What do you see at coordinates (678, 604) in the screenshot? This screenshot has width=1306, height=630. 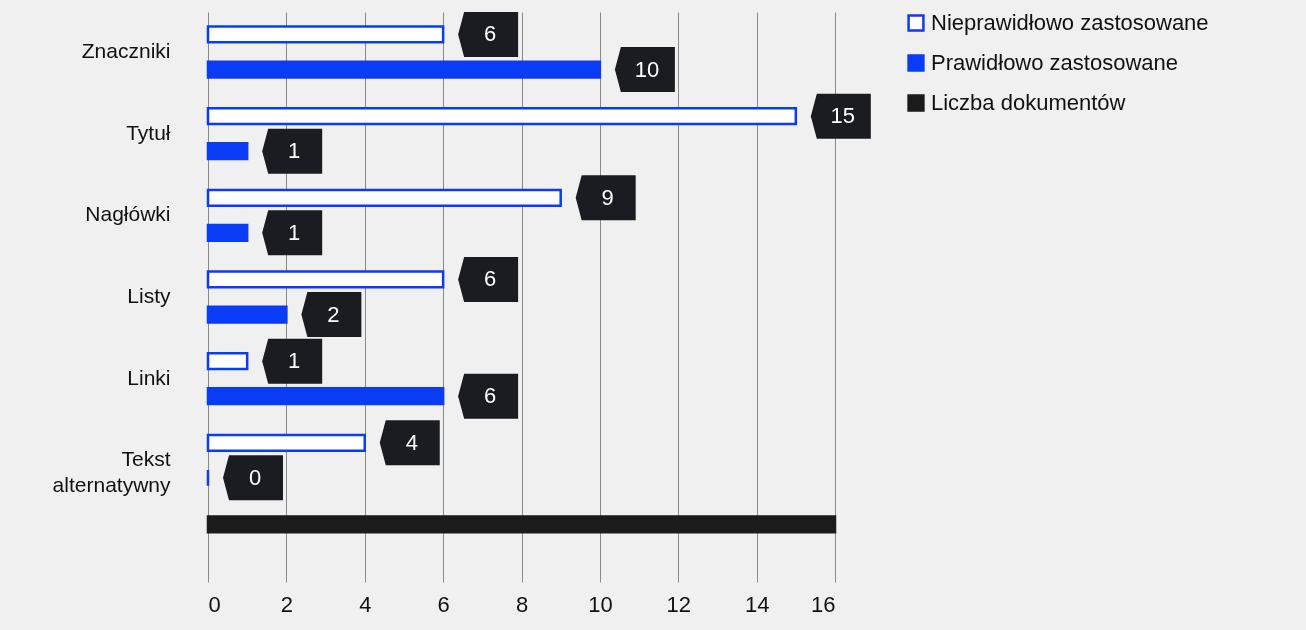 I see `x-tick-label: 12` at bounding box center [678, 604].